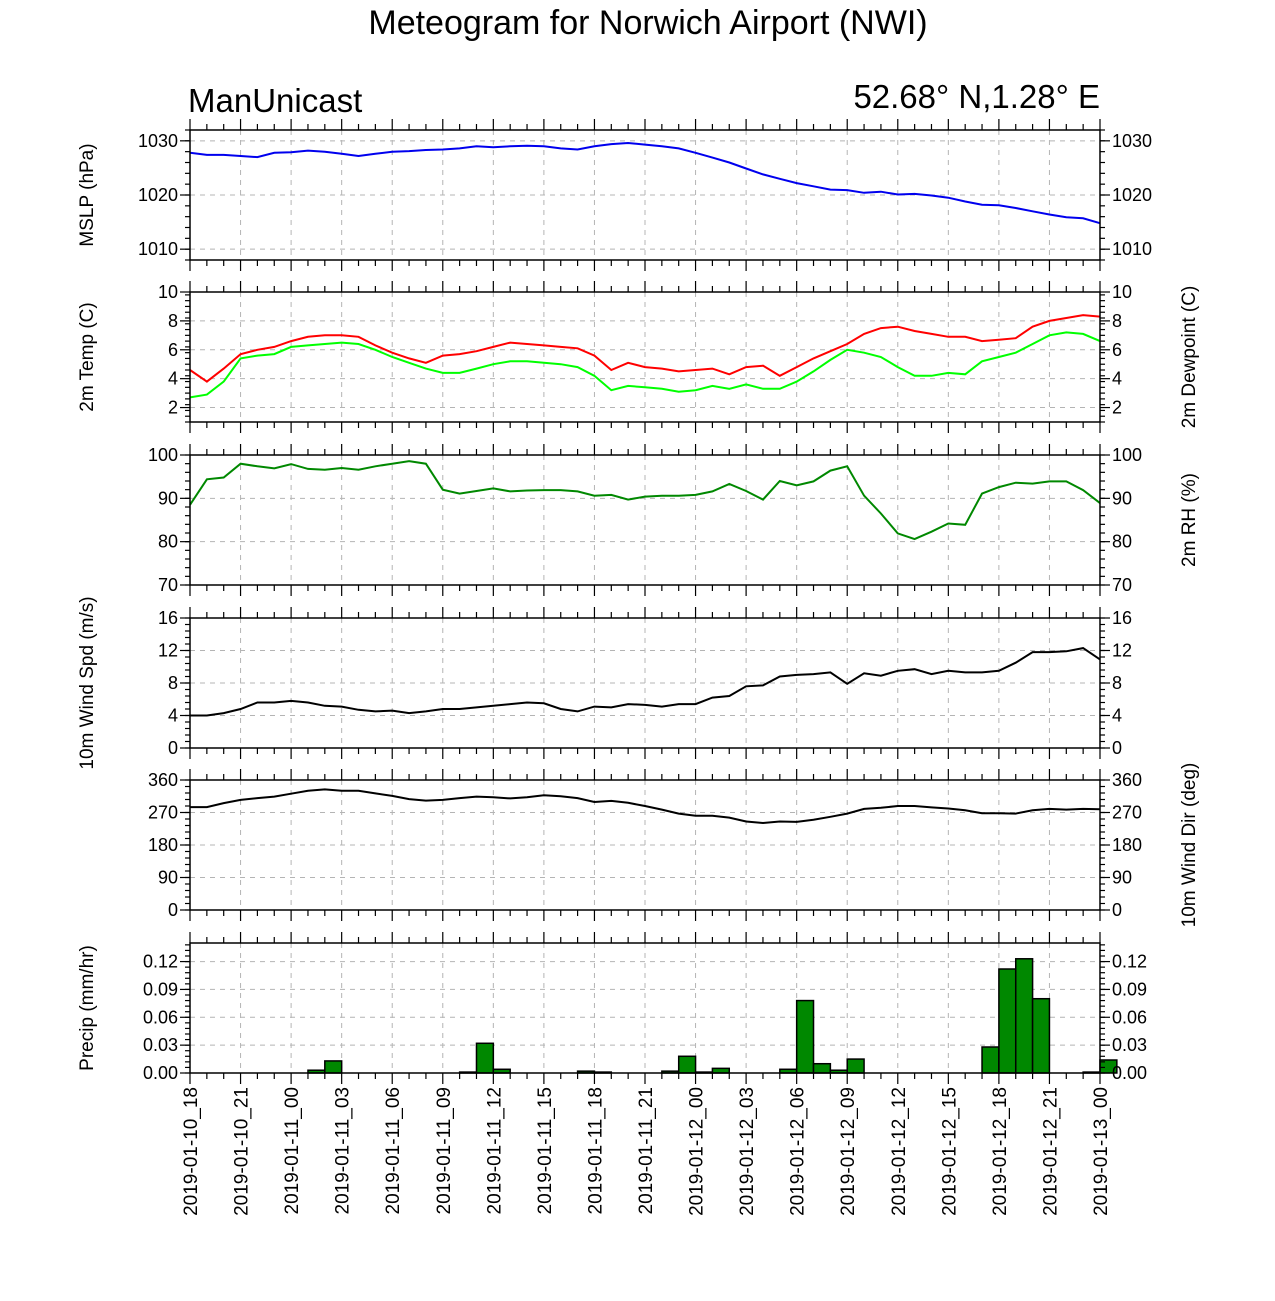  What do you see at coordinates (1189, 520) in the screenshot?
I see `y-axis-title-right: 2m RH (%)` at bounding box center [1189, 520].